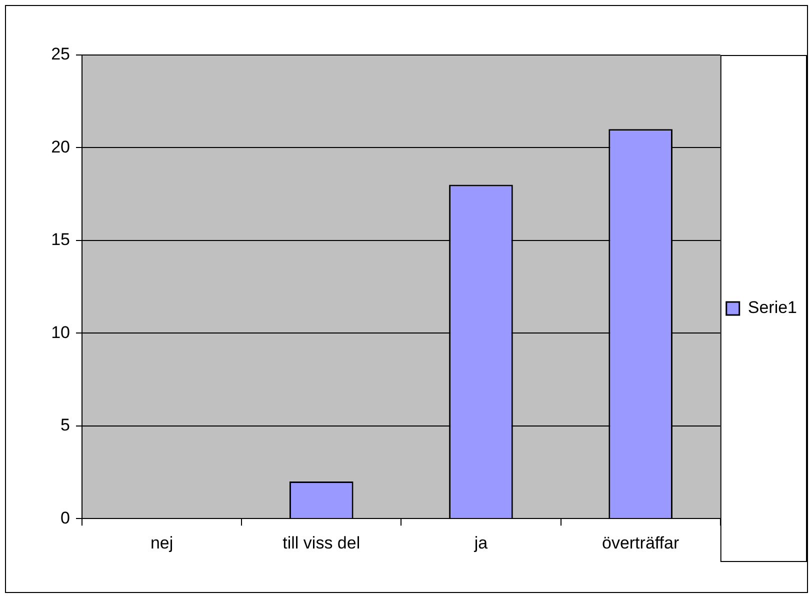 The width and height of the screenshot is (812, 597). What do you see at coordinates (60, 332) in the screenshot?
I see `y-tick-label: 10` at bounding box center [60, 332].